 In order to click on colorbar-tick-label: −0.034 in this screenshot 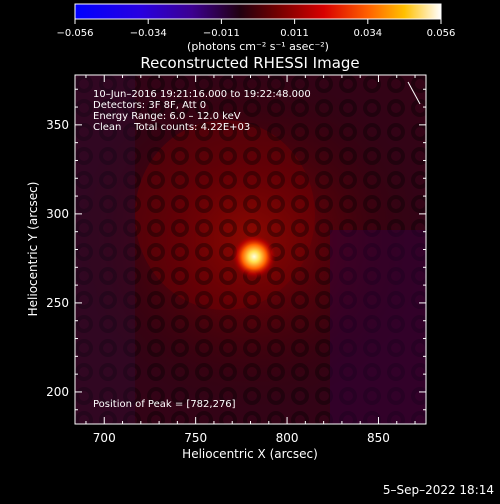, I will do `click(148, 33)`.